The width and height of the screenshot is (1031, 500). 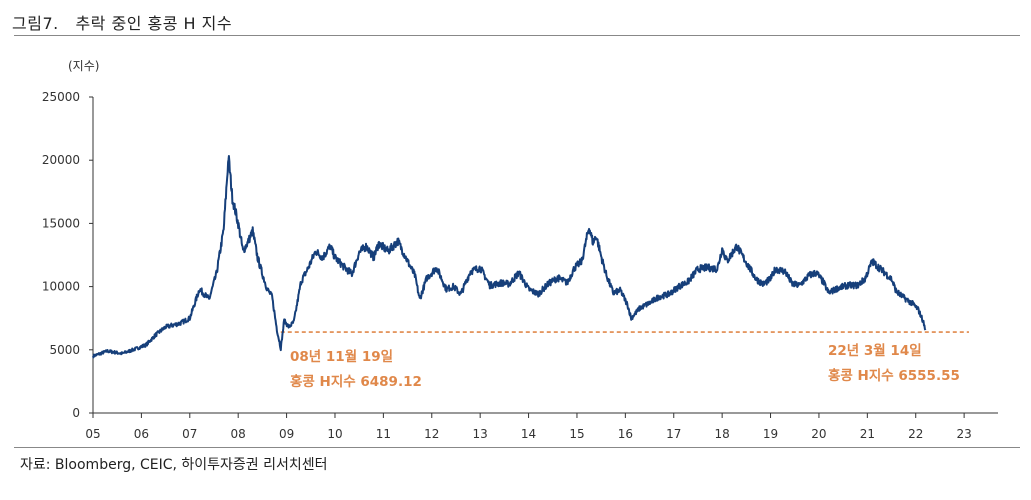 What do you see at coordinates (61, 97) in the screenshot?
I see `y-tick-label: 25000` at bounding box center [61, 97].